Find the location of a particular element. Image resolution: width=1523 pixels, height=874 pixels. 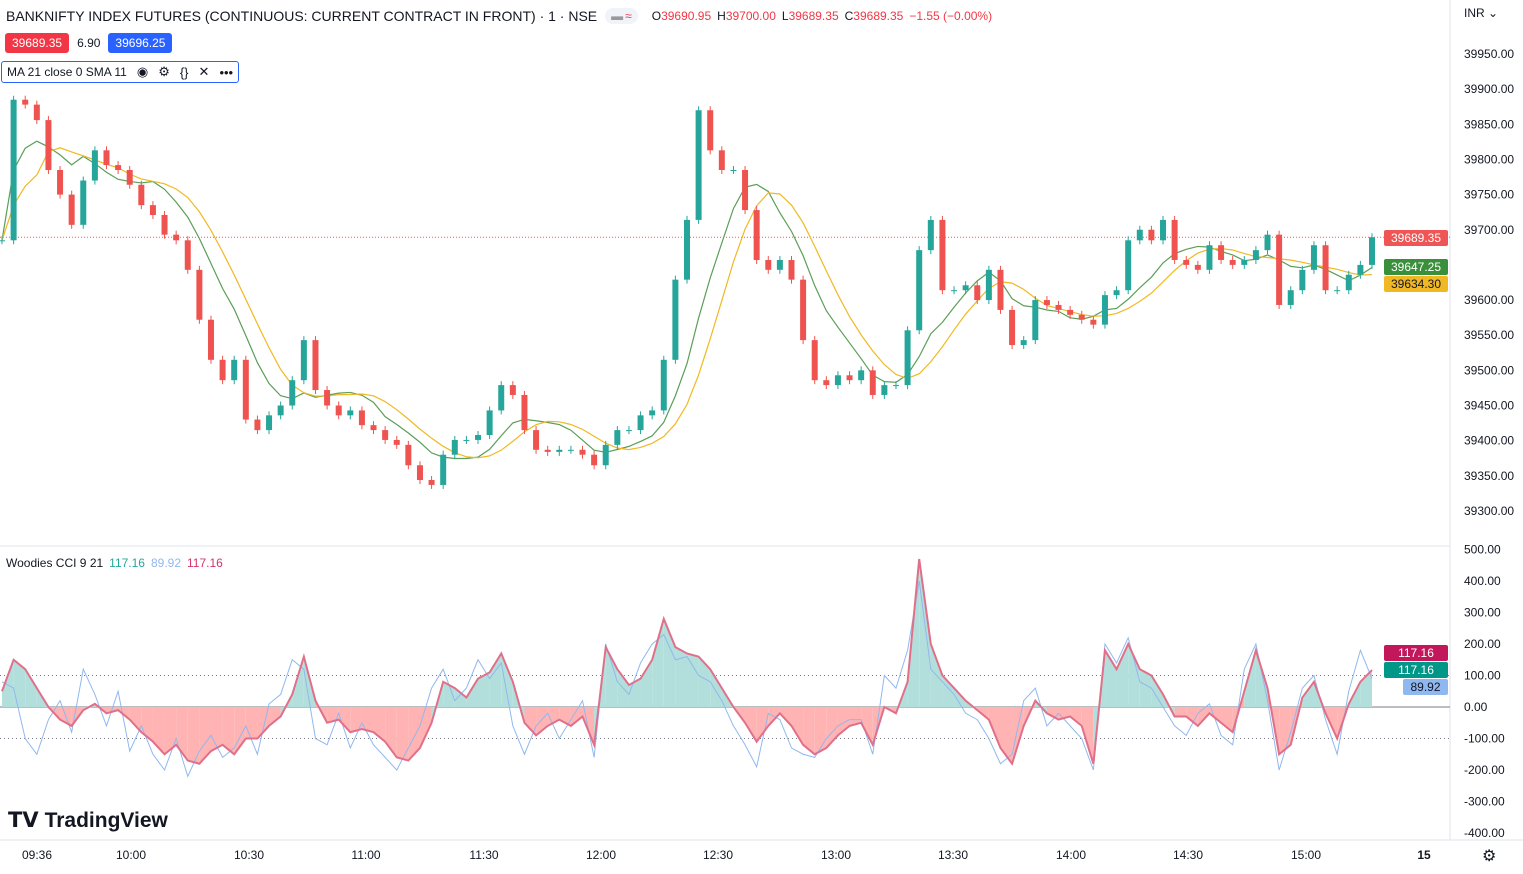

time-tick-label: 14:30 is located at coordinates (1188, 855).